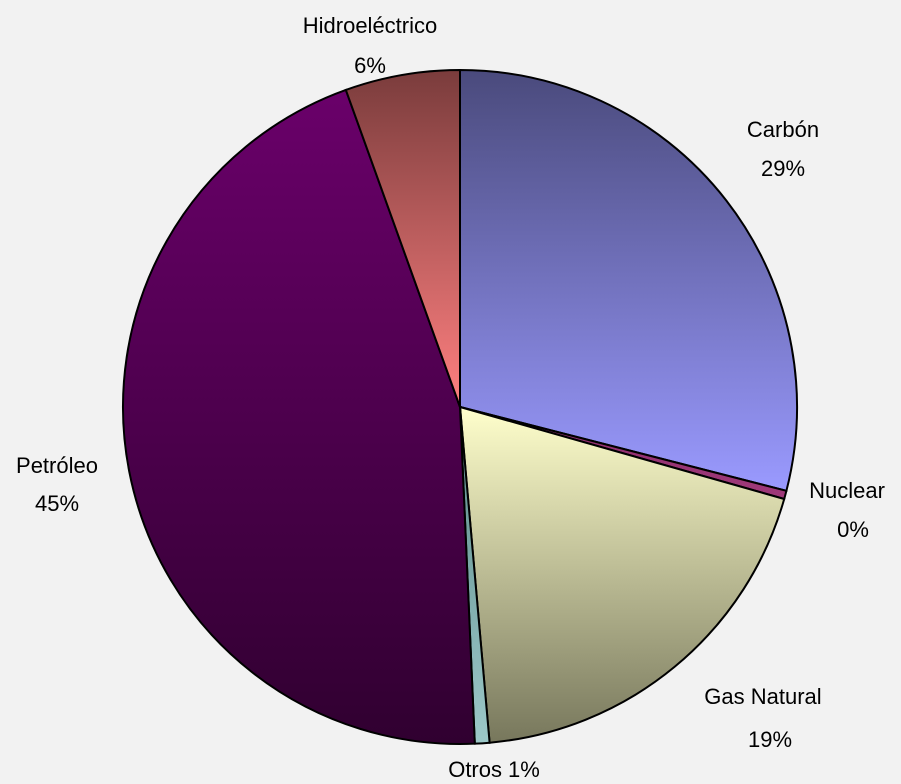  Describe the element at coordinates (57, 503) in the screenshot. I see `slice-value-label: 45%` at that location.